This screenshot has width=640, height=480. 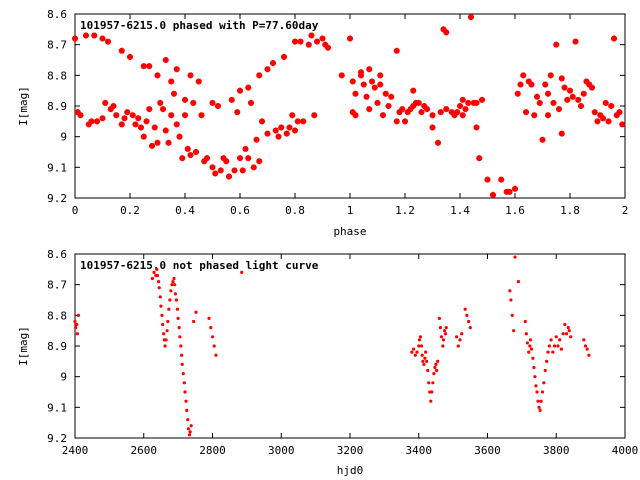 What do you see at coordinates (57, 75) in the screenshot?
I see `y-tick-label: 8.8` at bounding box center [57, 75].